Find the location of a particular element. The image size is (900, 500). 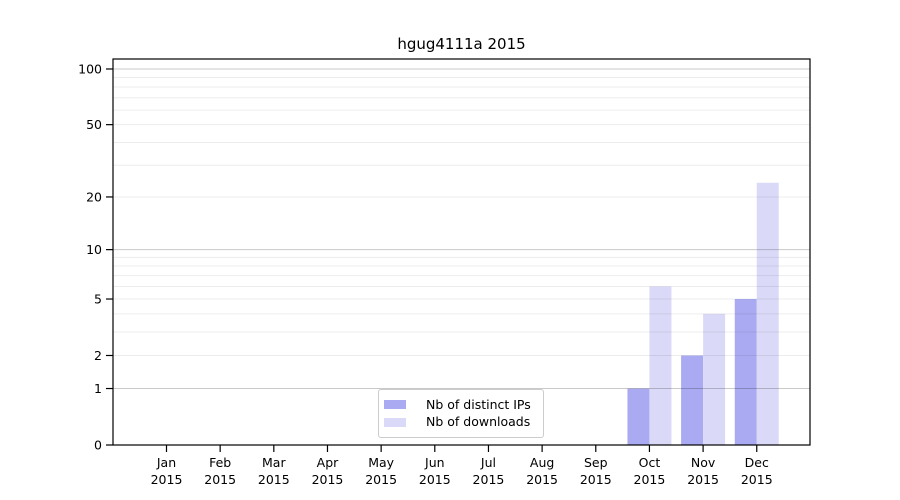

y-tick-label: 10 is located at coordinates (94, 249).